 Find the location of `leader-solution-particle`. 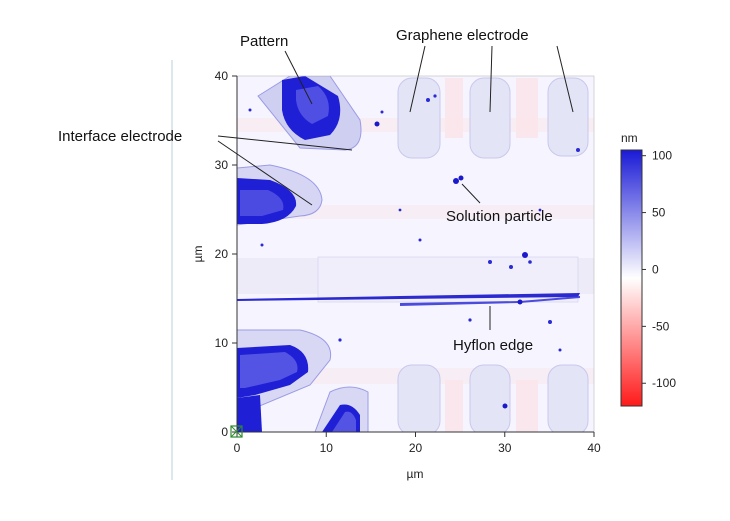

leader-solution-particle is located at coordinates (471, 193).